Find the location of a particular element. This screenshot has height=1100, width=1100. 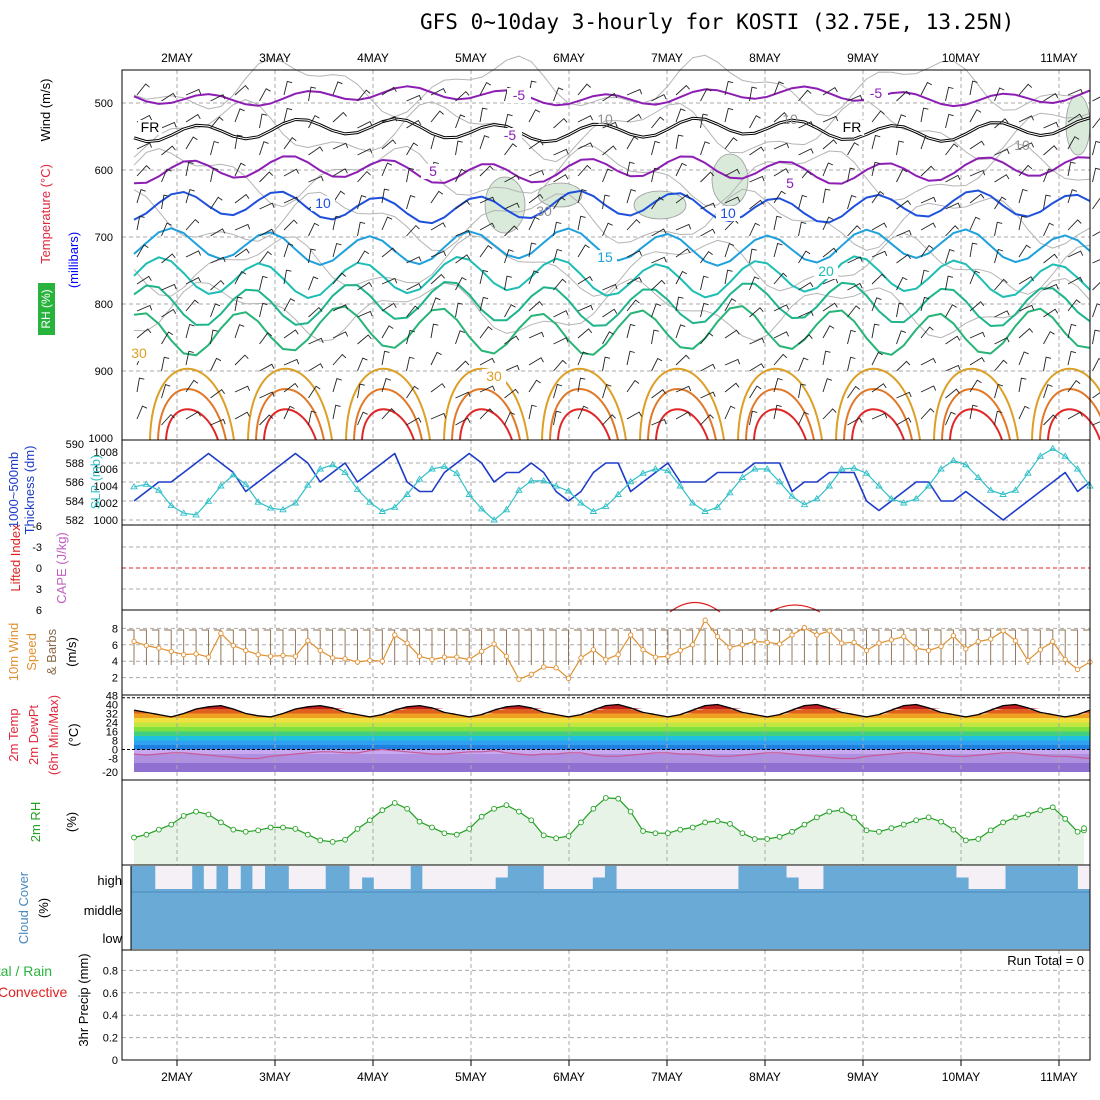

slp-line is located at coordinates (612, 484).